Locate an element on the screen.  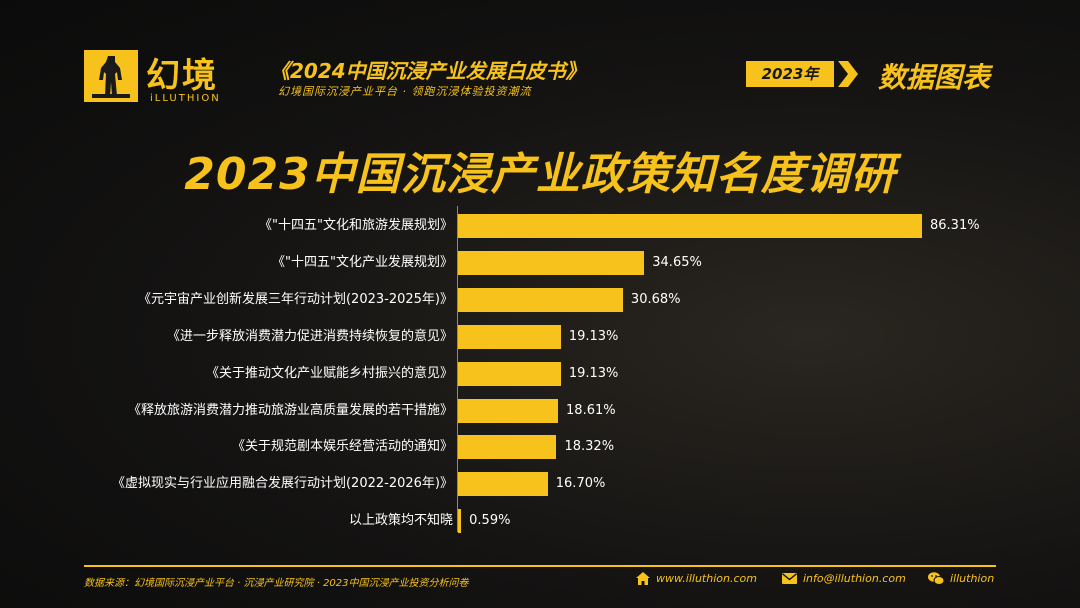
footer-wechat: illuthion is located at coordinates (961, 578).